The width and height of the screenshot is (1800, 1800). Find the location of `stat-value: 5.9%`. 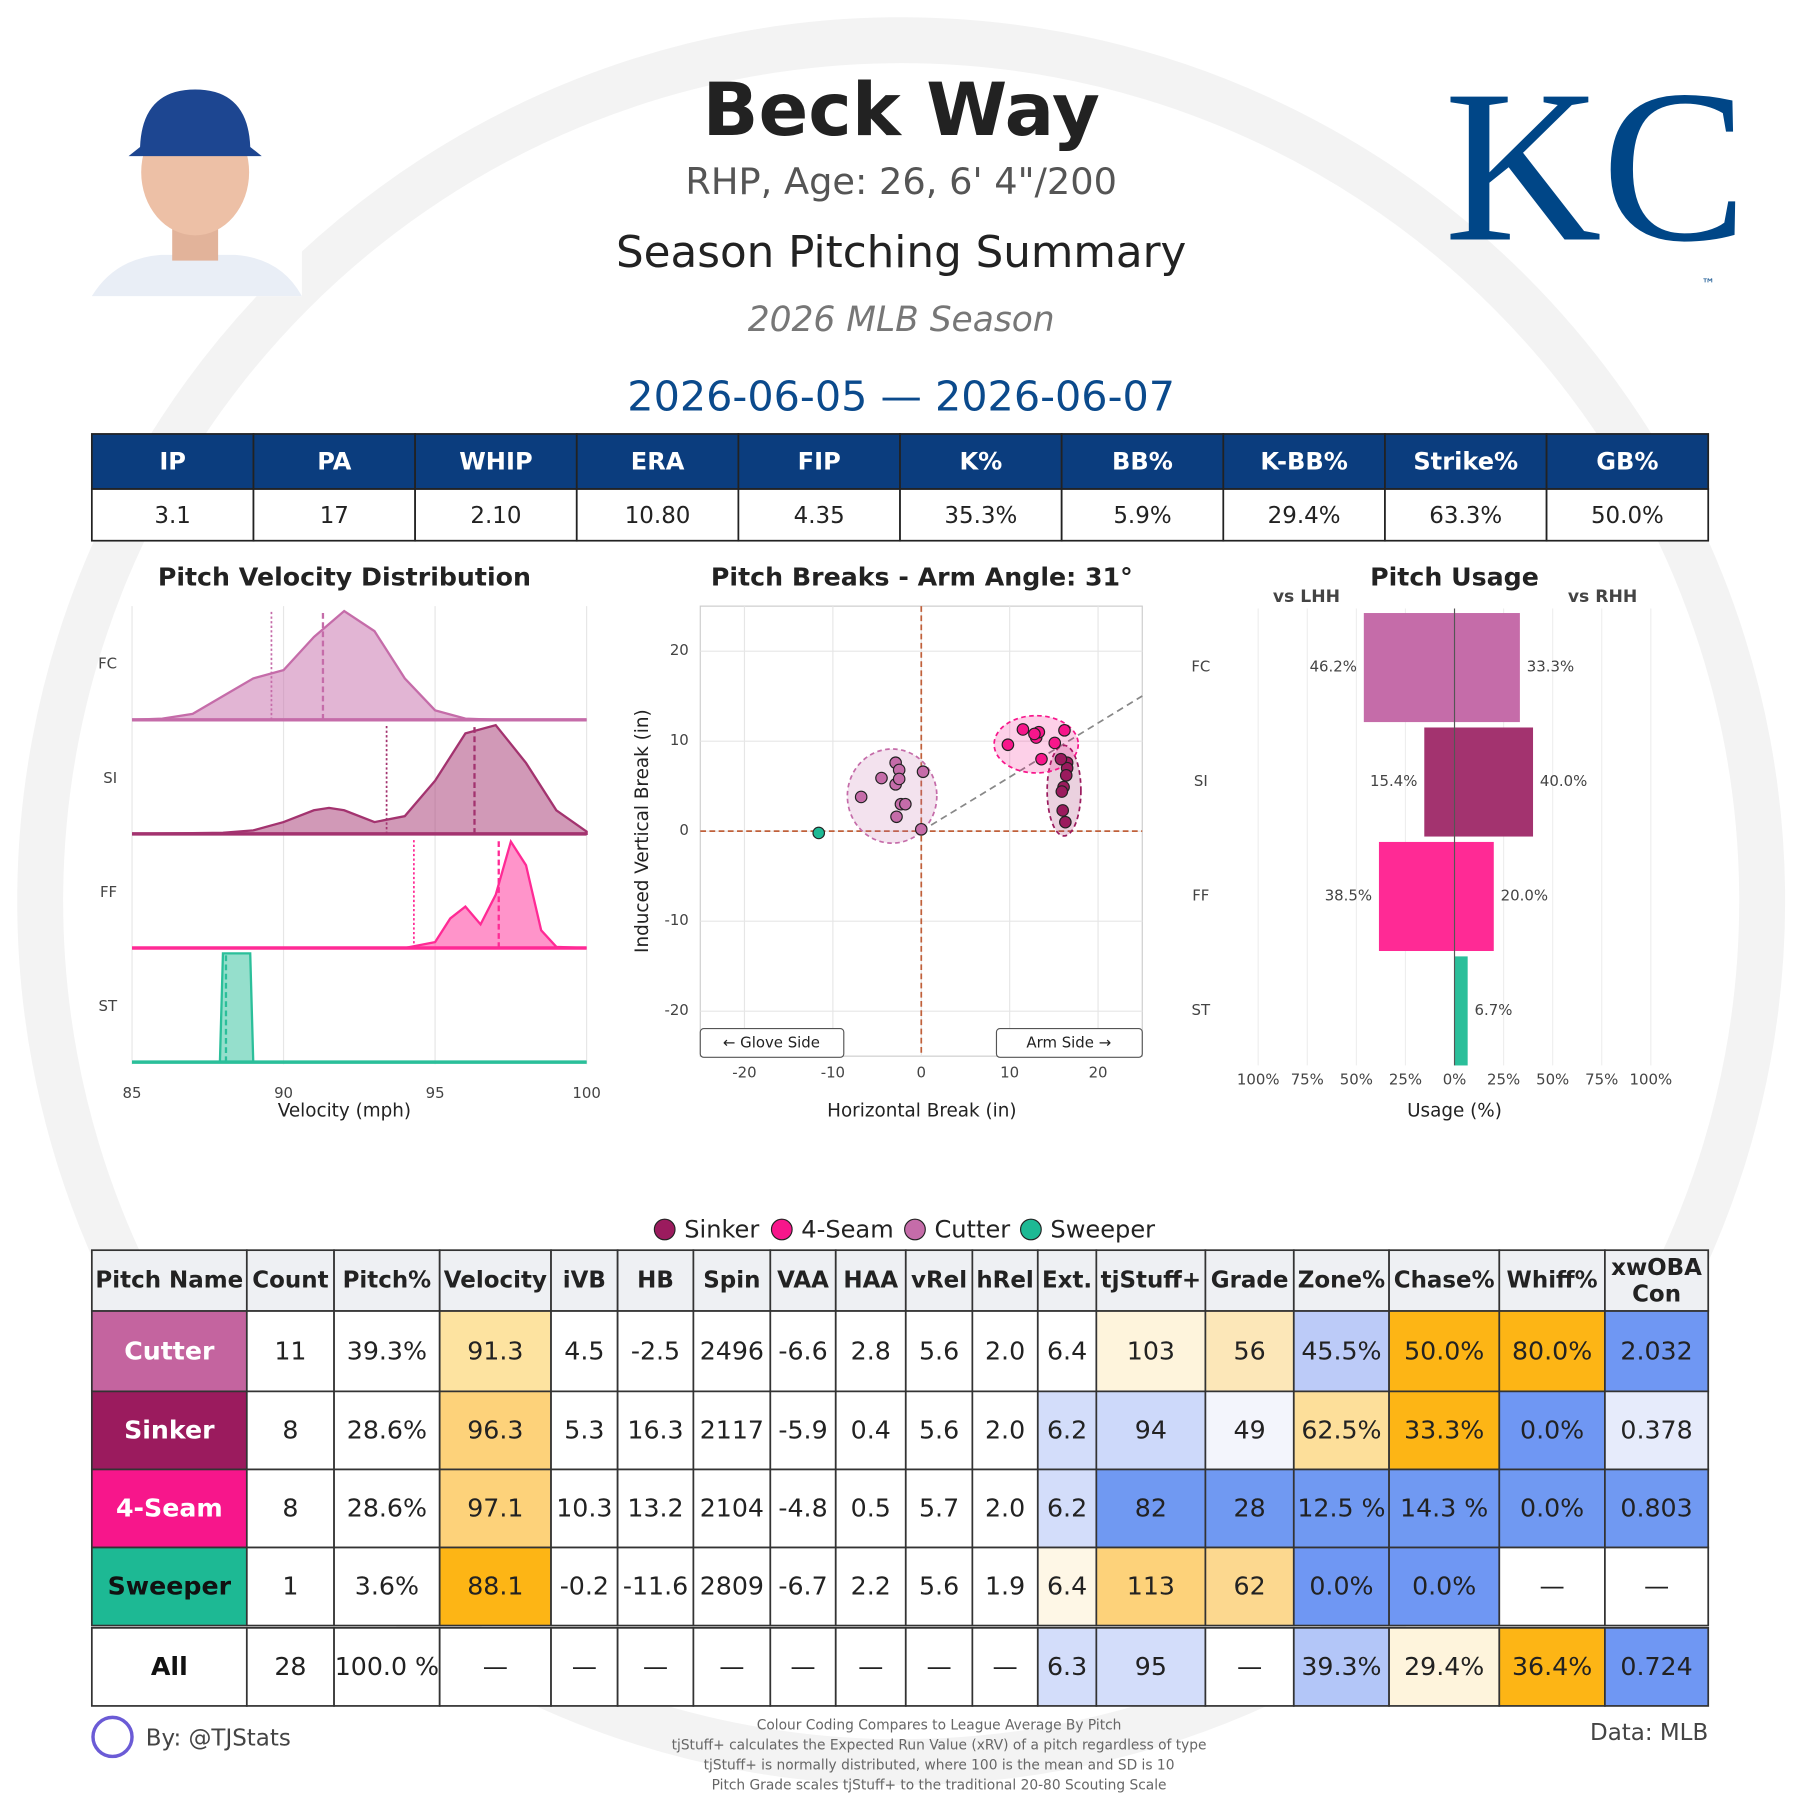

stat-value: 5.9% is located at coordinates (1142, 516).